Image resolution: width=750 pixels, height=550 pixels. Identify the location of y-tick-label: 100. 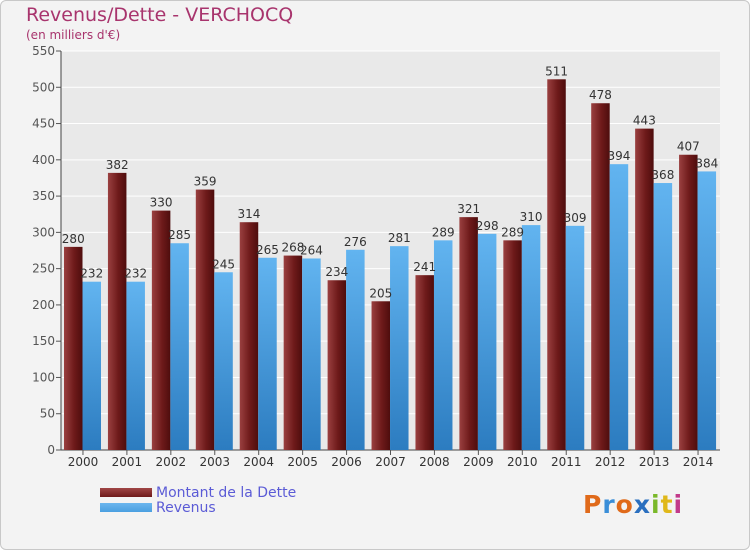
(43, 377).